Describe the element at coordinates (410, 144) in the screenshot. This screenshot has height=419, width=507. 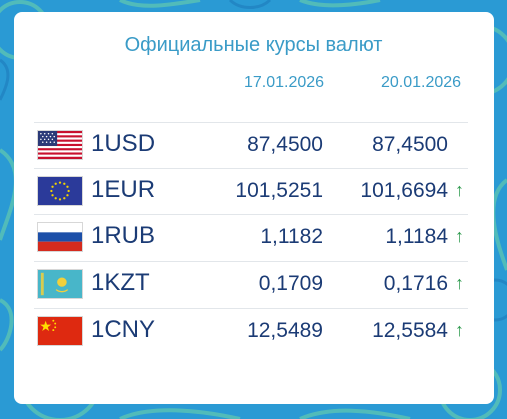
I see `rate-value-date2: 87,4500` at that location.